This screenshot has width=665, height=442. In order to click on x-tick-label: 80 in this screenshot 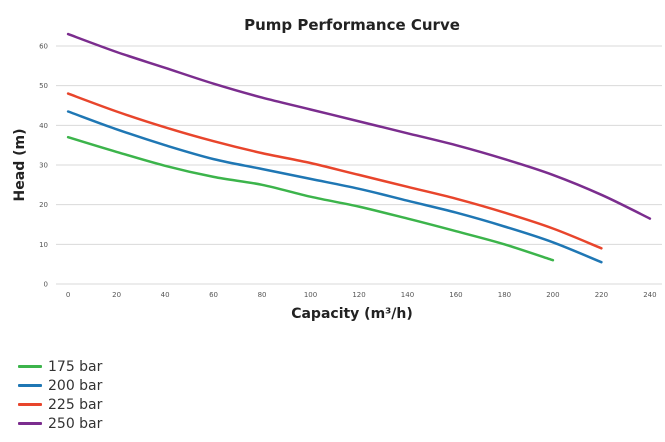, I will do `click(262, 295)`.